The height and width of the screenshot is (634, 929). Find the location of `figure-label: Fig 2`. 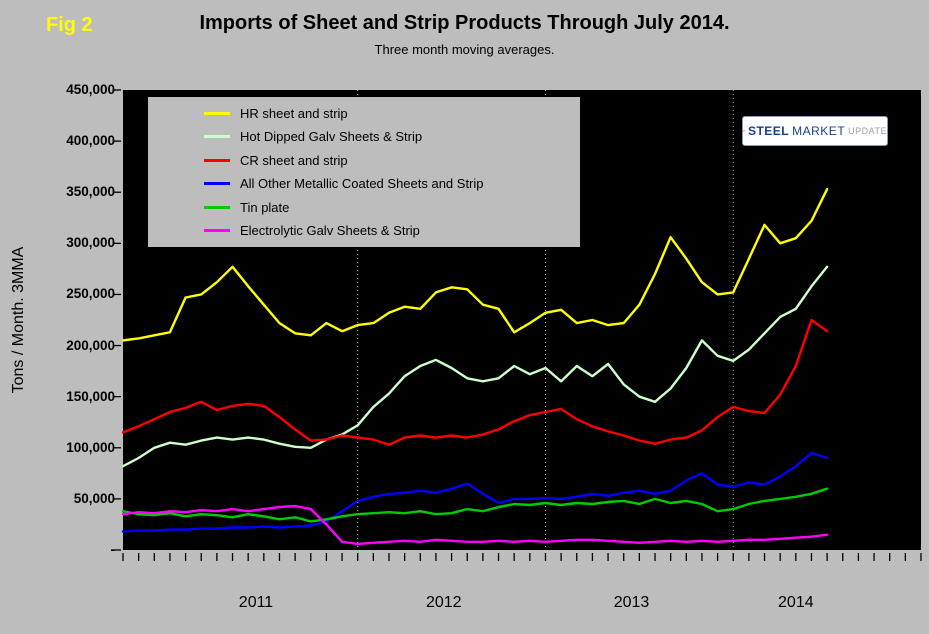

figure-label: Fig 2 is located at coordinates (69, 25).